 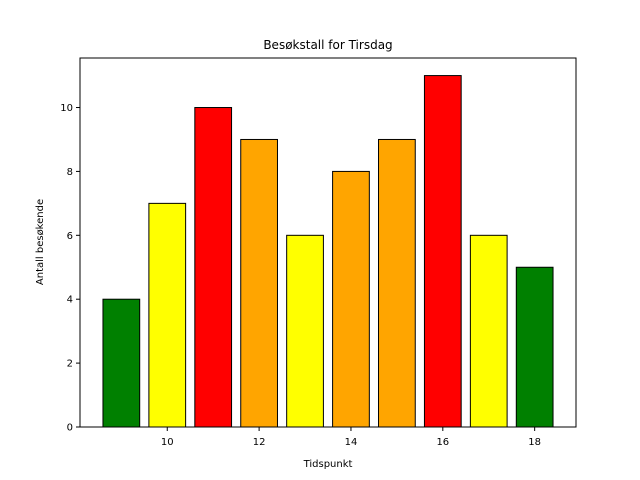 What do you see at coordinates (40, 242) in the screenshot?
I see `y-axis-label: Antall besøkende` at bounding box center [40, 242].